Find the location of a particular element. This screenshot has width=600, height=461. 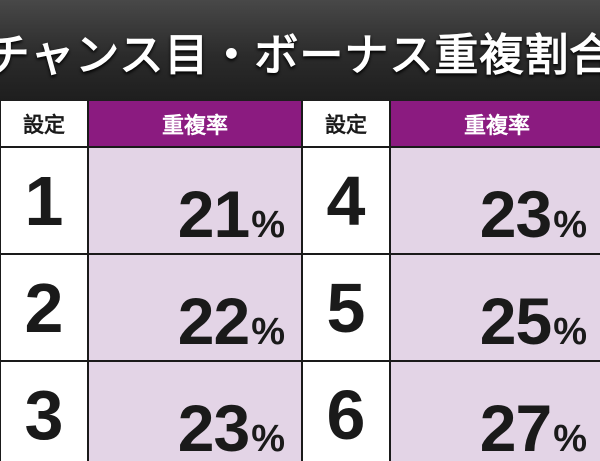

setting-cell: 2 is located at coordinates (44, 307).